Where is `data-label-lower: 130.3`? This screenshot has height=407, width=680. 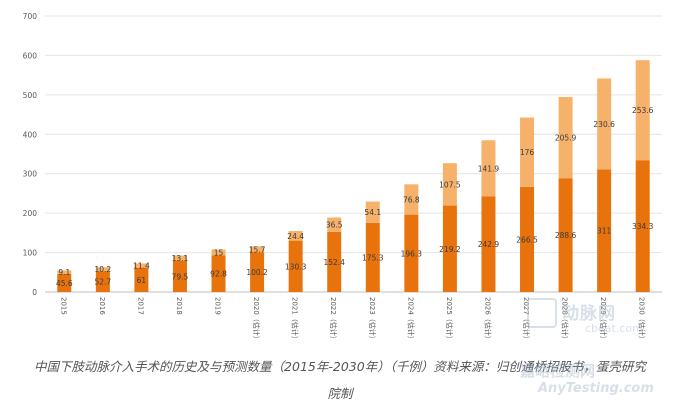 data-label-lower: 130.3 is located at coordinates (296, 266).